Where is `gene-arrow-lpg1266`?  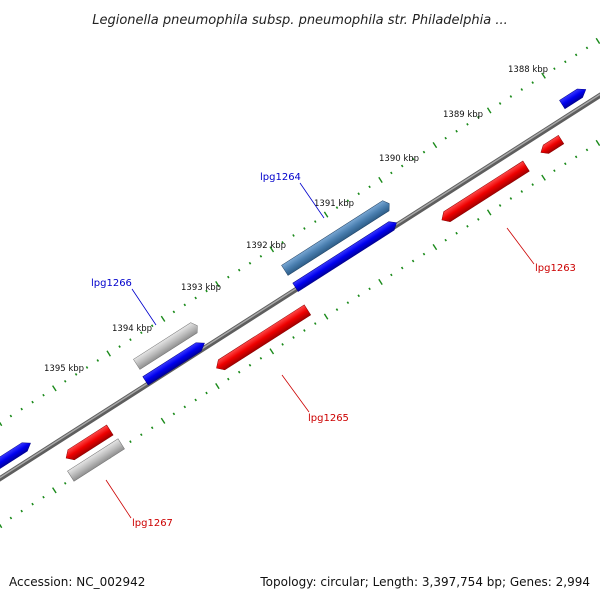 gene-arrow-lpg1266 is located at coordinates (174, 362).